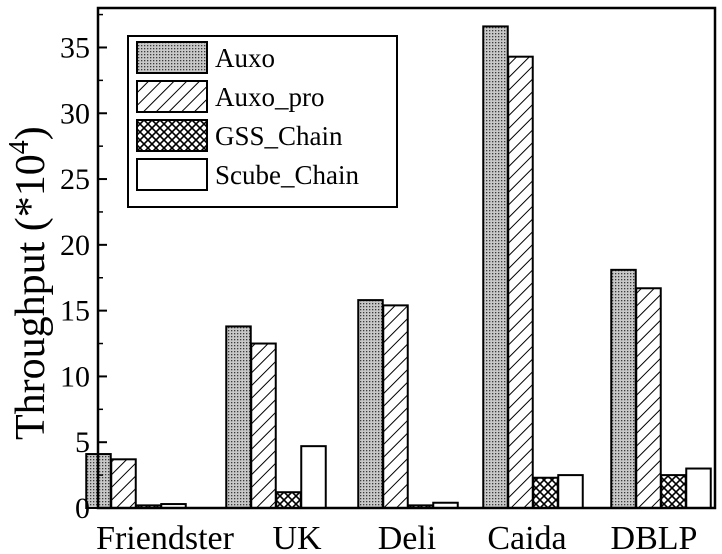  I want to click on x-category-label-uk: UK, so click(297, 537).